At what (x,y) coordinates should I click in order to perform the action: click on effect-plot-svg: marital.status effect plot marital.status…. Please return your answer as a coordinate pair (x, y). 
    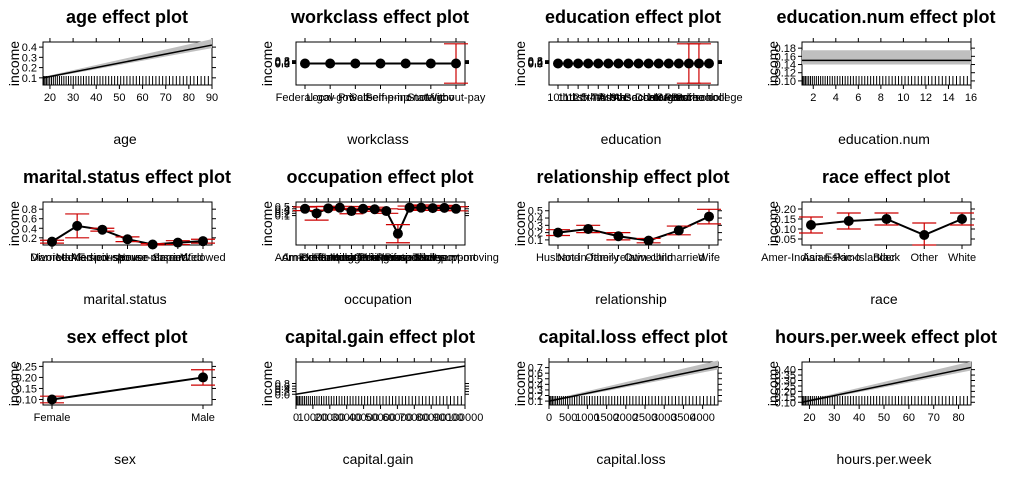
    Looking at the image, I should click on (118, 237).